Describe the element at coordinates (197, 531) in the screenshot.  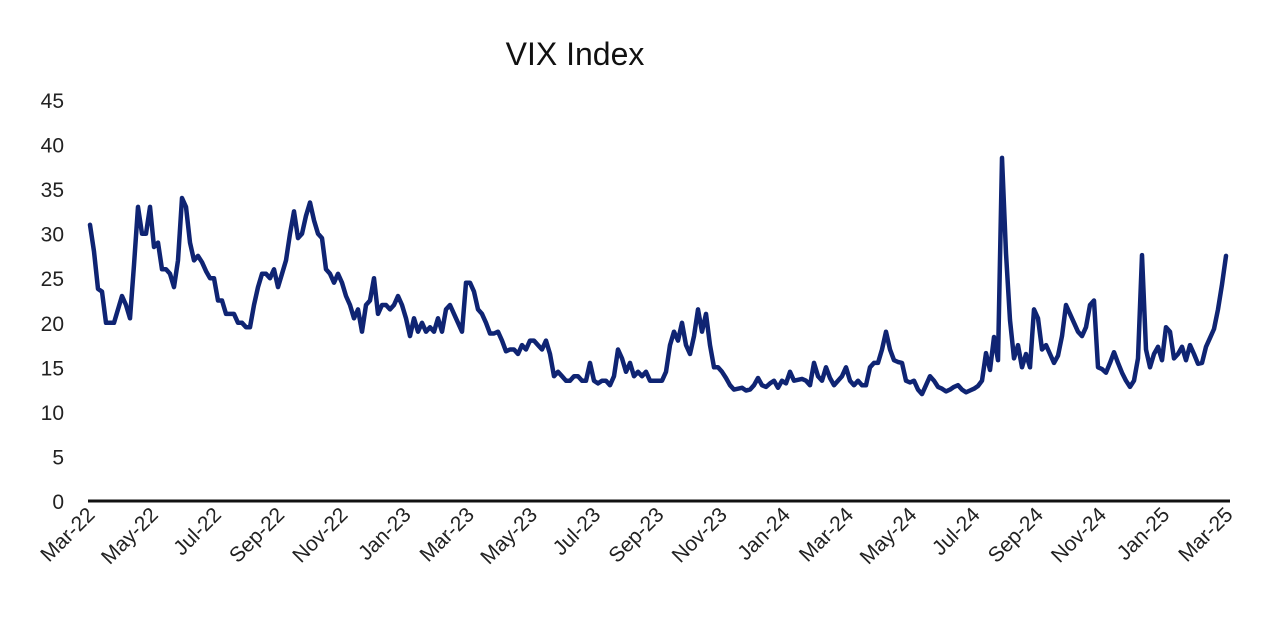
I see `x-tick-label: Jul-22` at that location.